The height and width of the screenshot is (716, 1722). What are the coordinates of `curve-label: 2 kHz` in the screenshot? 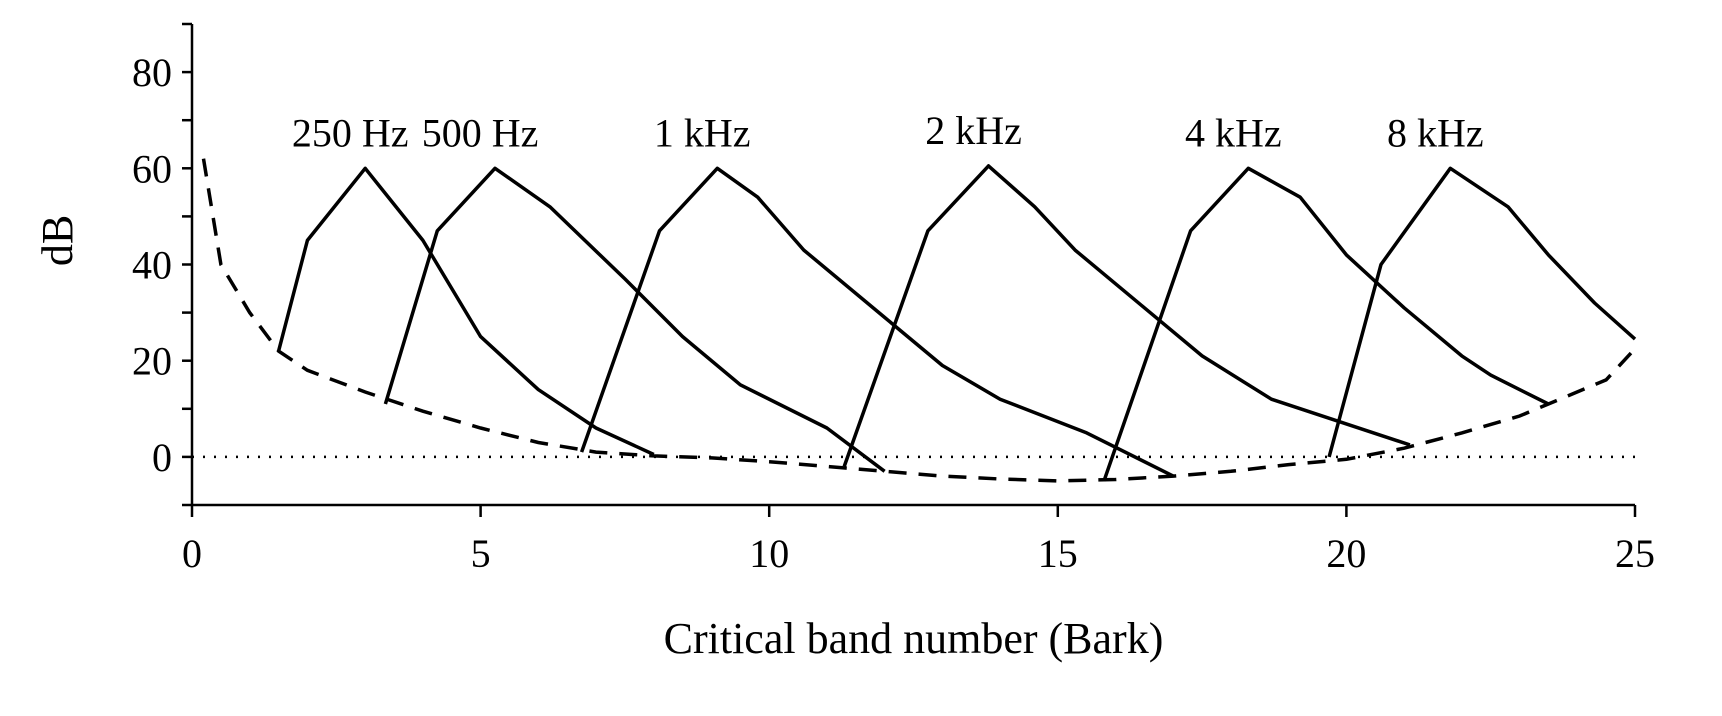 It's located at (973, 130).